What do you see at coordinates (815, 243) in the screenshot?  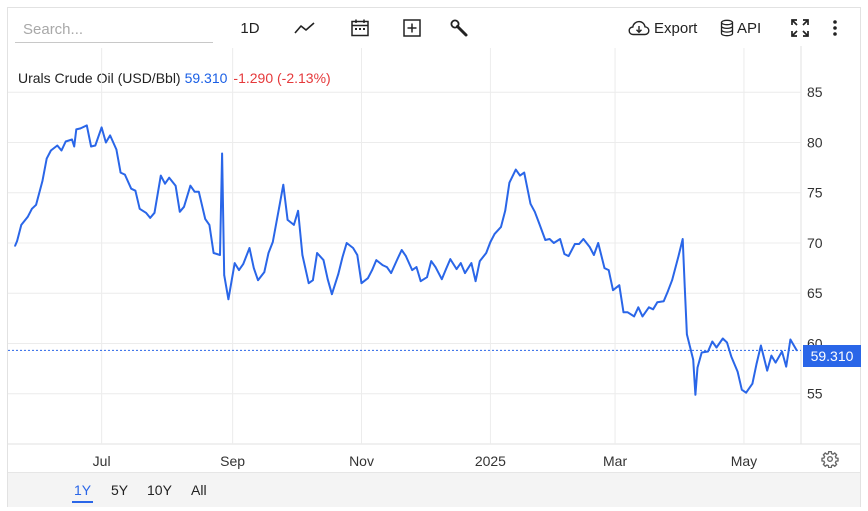 I see `y-tick-label: 70` at bounding box center [815, 243].